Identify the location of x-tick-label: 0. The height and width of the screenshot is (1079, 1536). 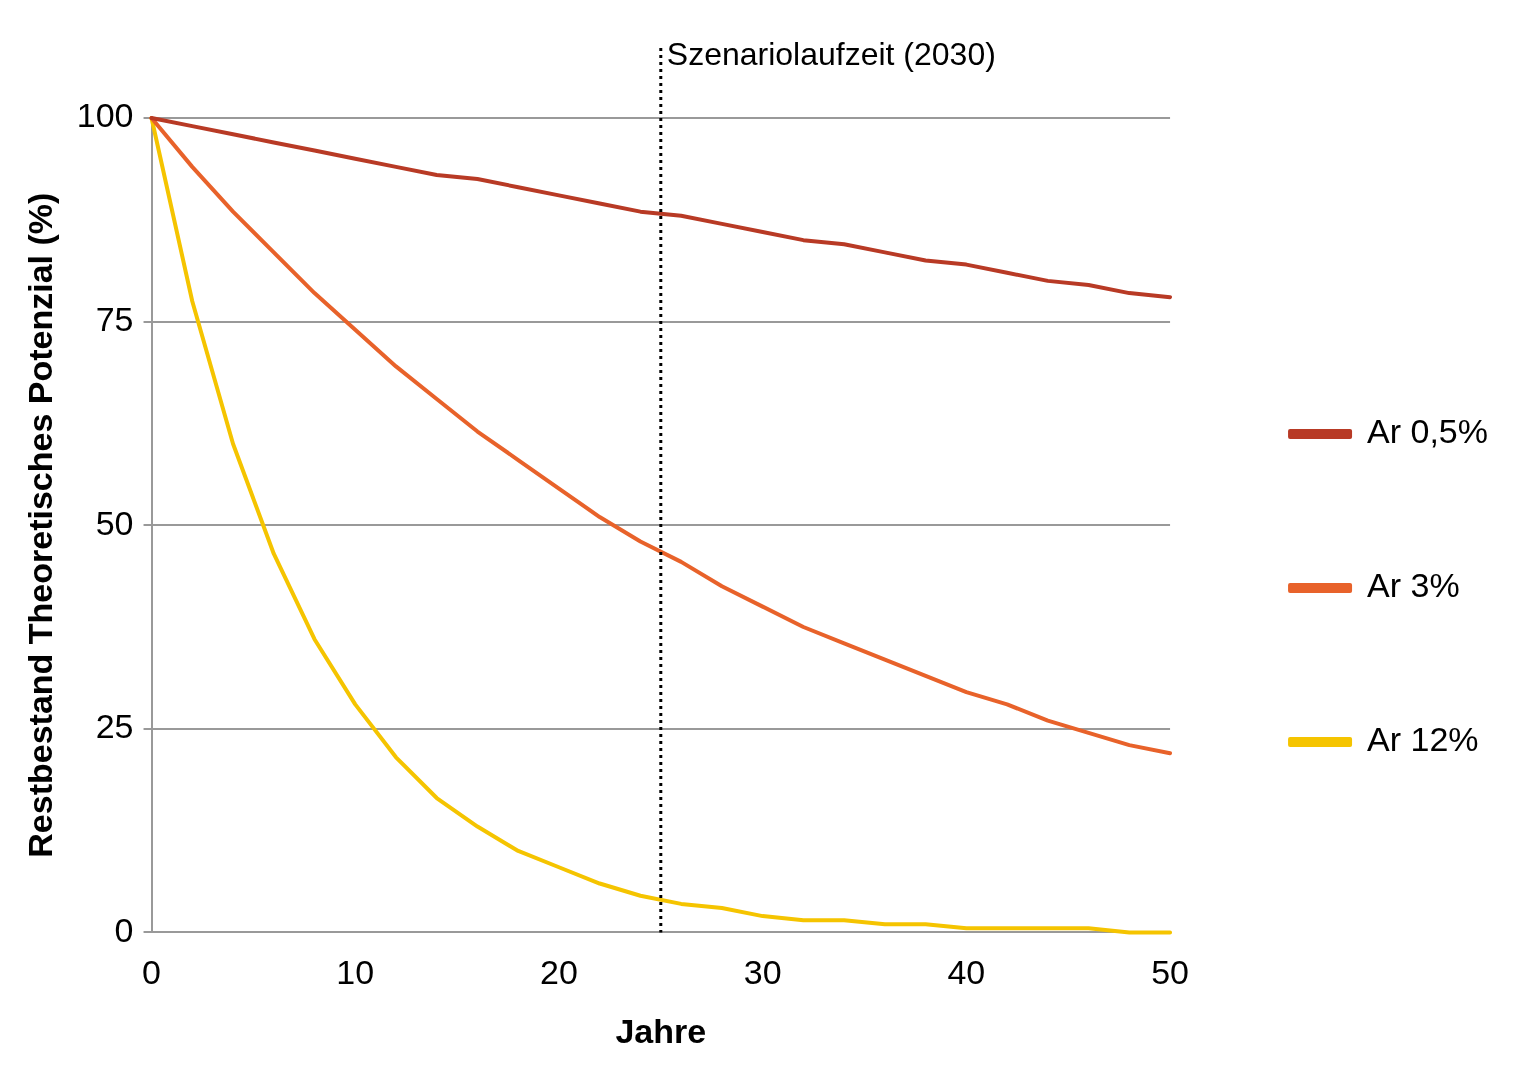
(151, 972).